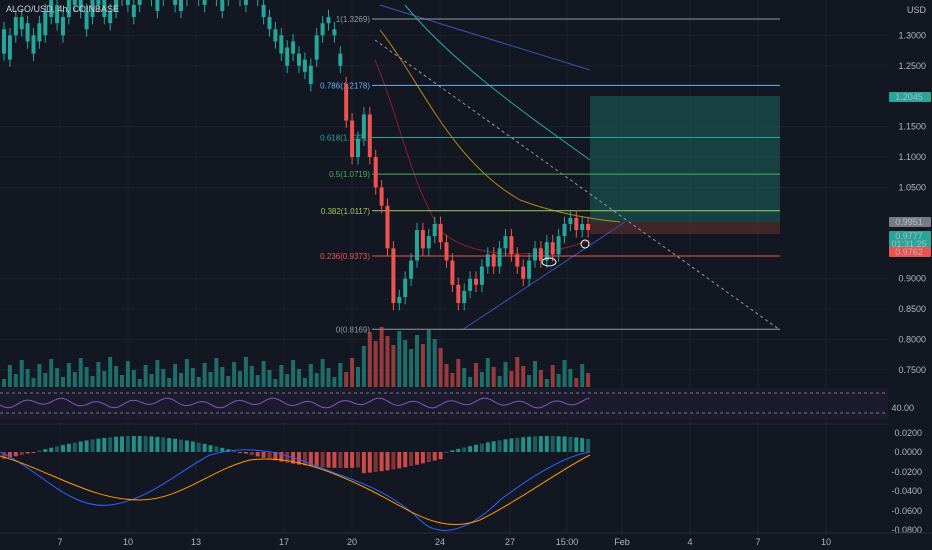  What do you see at coordinates (345, 138) in the screenshot?
I see `fib-level-label: 0.618(1.1321)` at bounding box center [345, 138].